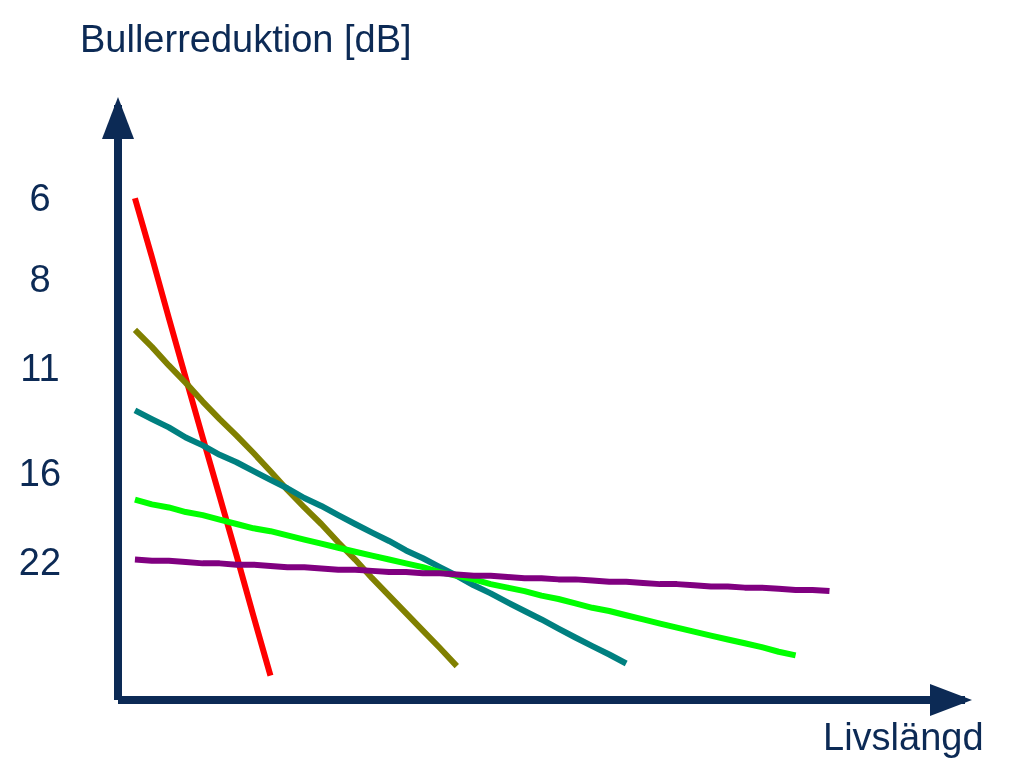  What do you see at coordinates (40, 368) in the screenshot?
I see `y-tick-label: 11` at bounding box center [40, 368].